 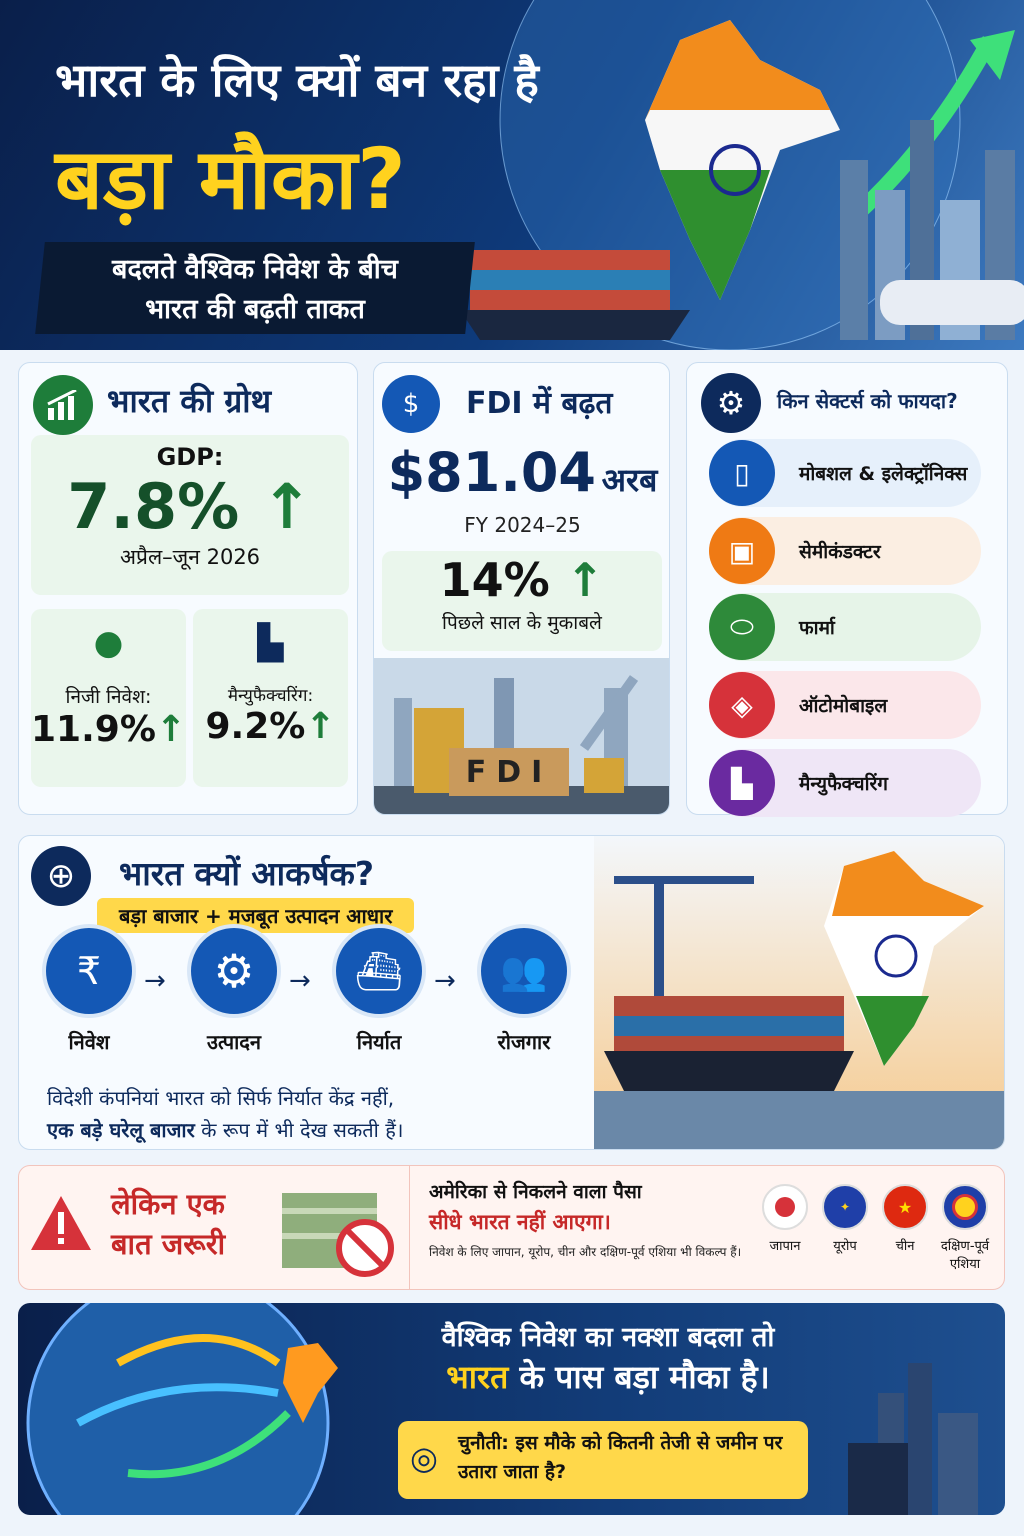 I want to click on flow-step: ₹ निवेश, so click(x=89, y=989).